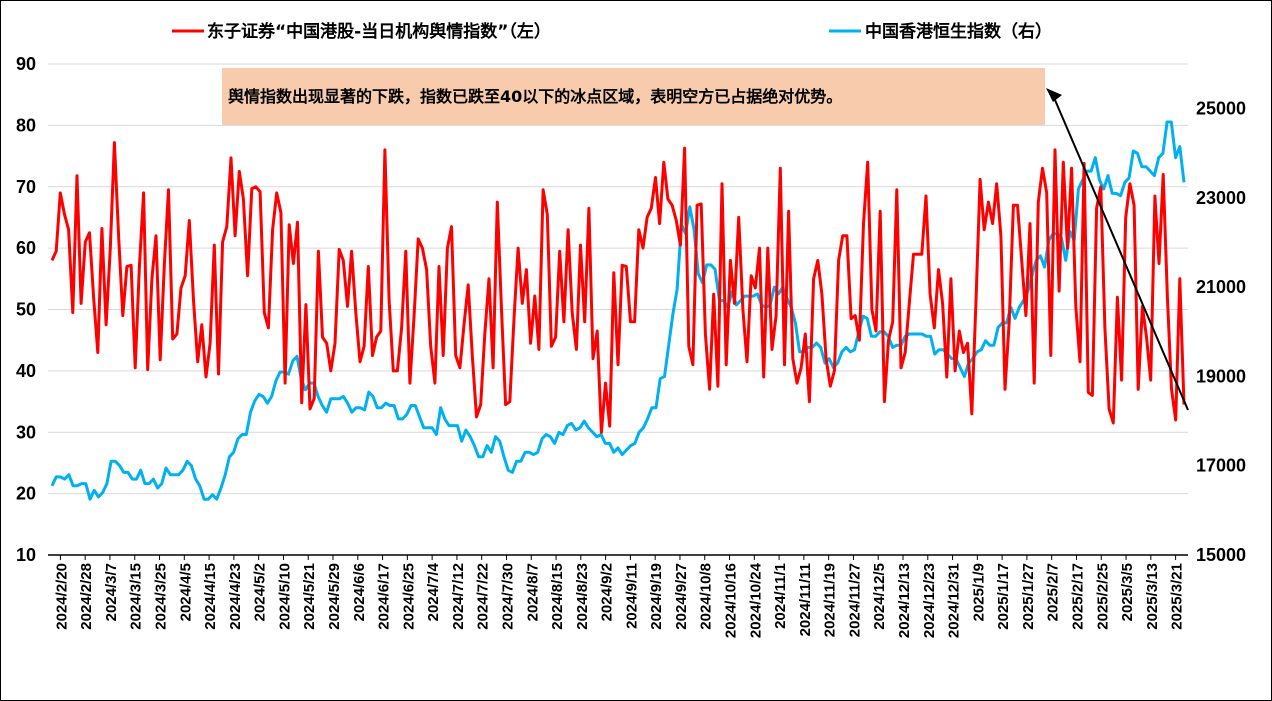 Image resolution: width=1272 pixels, height=701 pixels. What do you see at coordinates (631, 596) in the screenshot?
I see `x-tick-label: 2024/9/11` at bounding box center [631, 596].